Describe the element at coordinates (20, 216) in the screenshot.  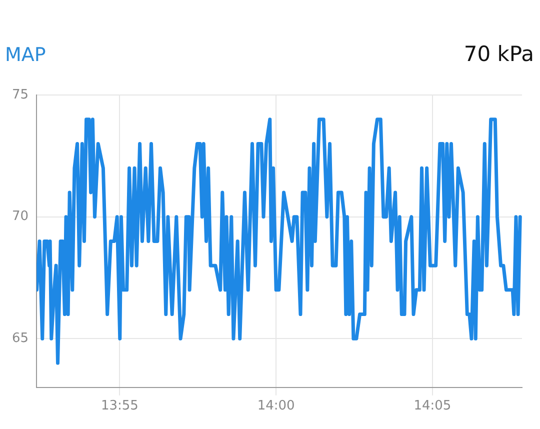
I see `y-tick-label: 70` at that location.